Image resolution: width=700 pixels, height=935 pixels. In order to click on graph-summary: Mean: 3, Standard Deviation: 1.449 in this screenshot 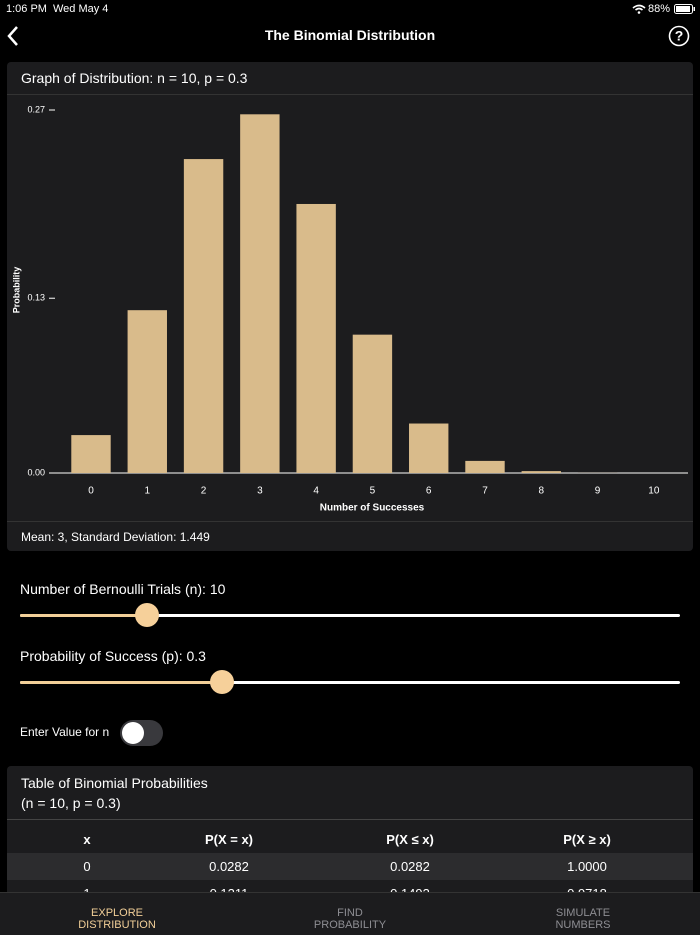, I will do `click(115, 537)`.